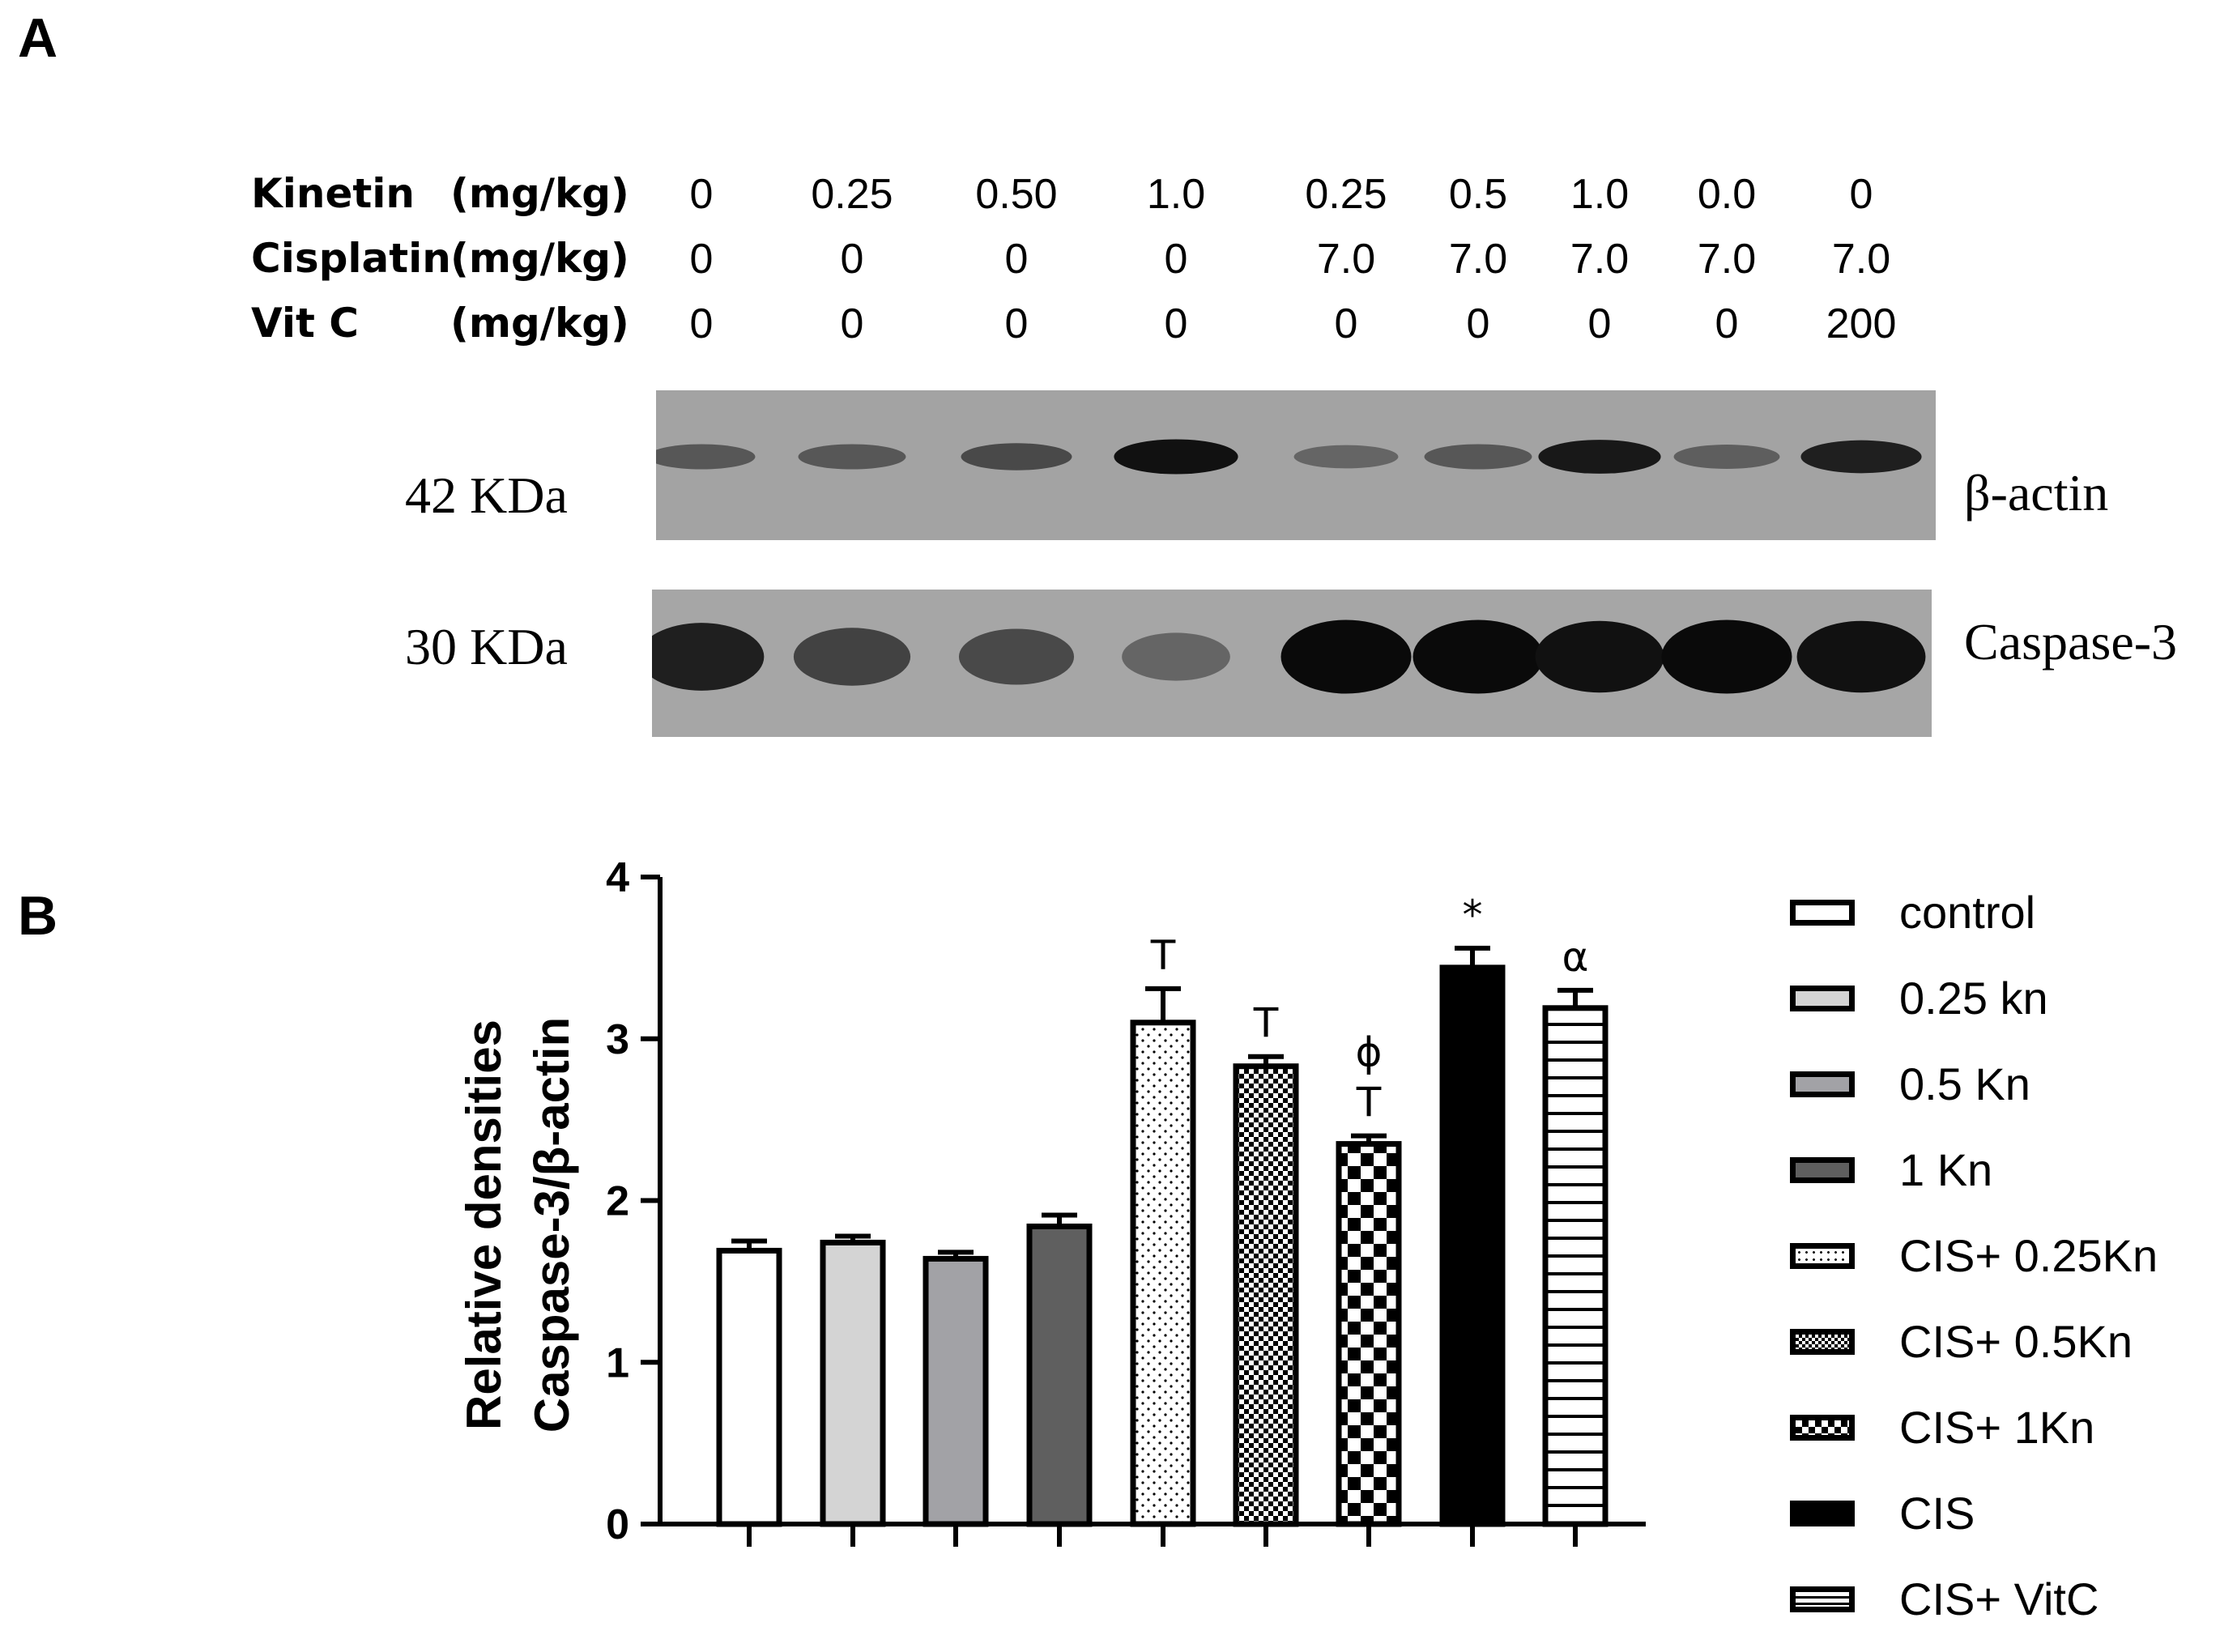 The height and width of the screenshot is (1652, 2220). I want to click on mw-label-30: 30 KDa, so click(486, 646).